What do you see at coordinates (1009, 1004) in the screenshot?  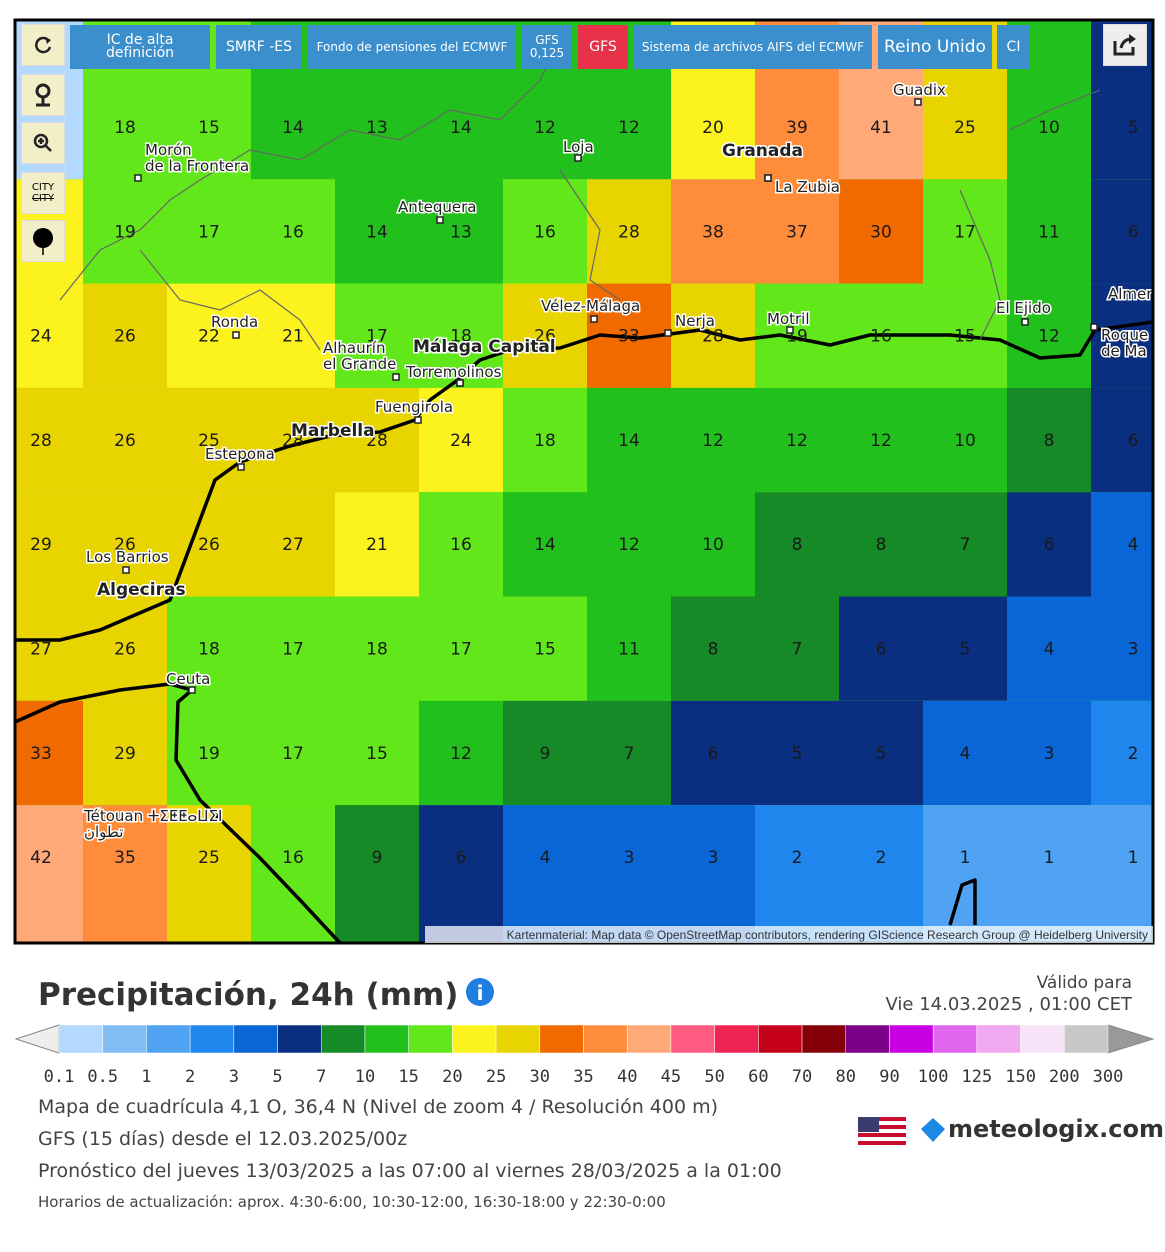 I see `valid-time: Vie 14.03.2025 , 01:00 CET` at bounding box center [1009, 1004].